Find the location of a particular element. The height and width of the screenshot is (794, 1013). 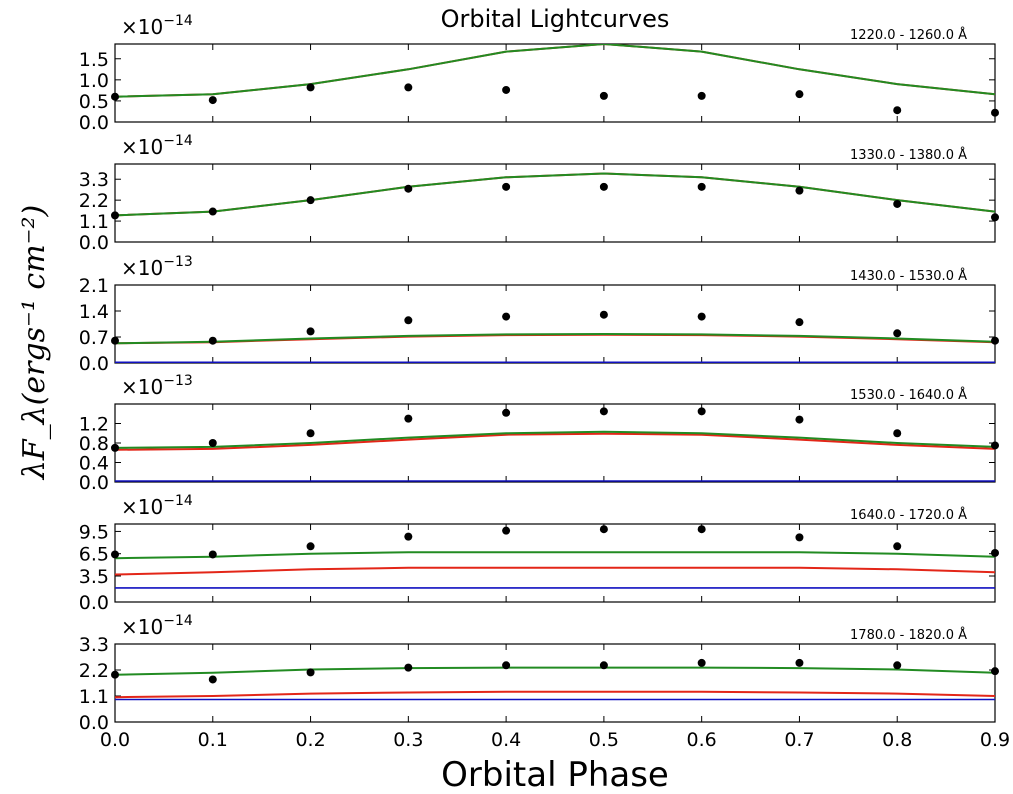

y-tick-label: 2.1 is located at coordinates (94, 286).